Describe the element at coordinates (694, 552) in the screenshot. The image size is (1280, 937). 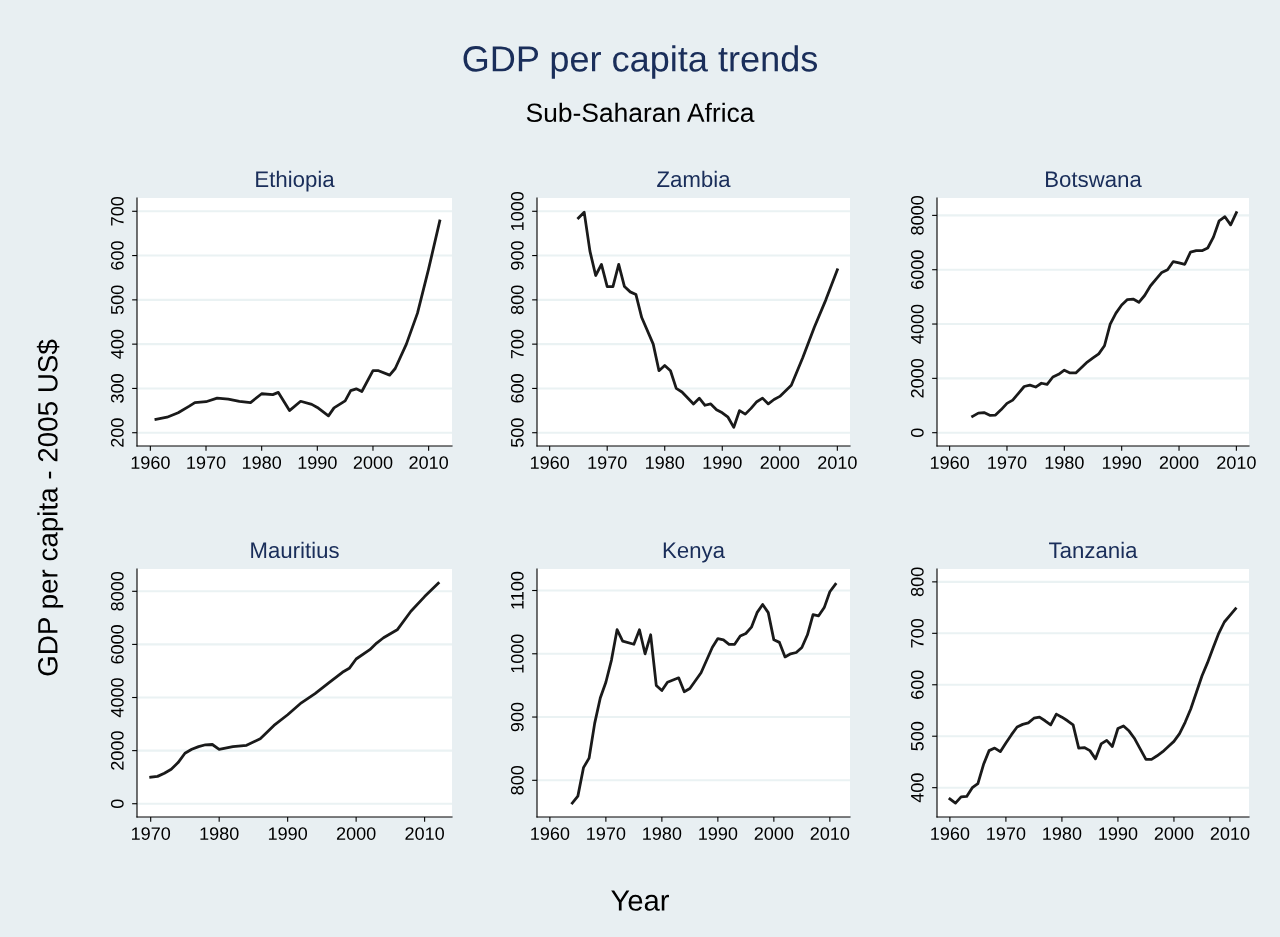
I see `chart-title: Kenya` at that location.